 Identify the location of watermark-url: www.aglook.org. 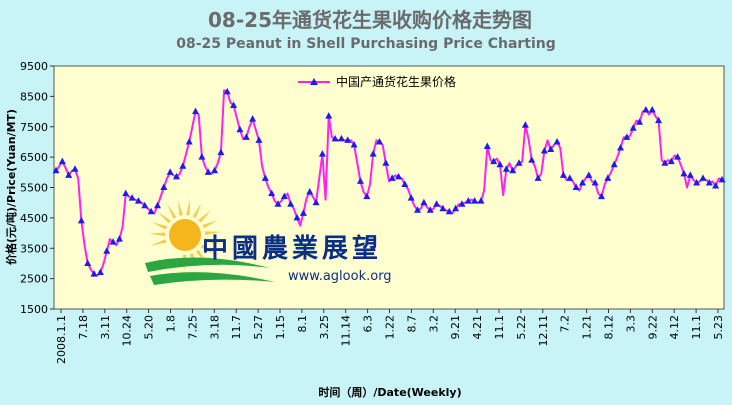
(340, 276).